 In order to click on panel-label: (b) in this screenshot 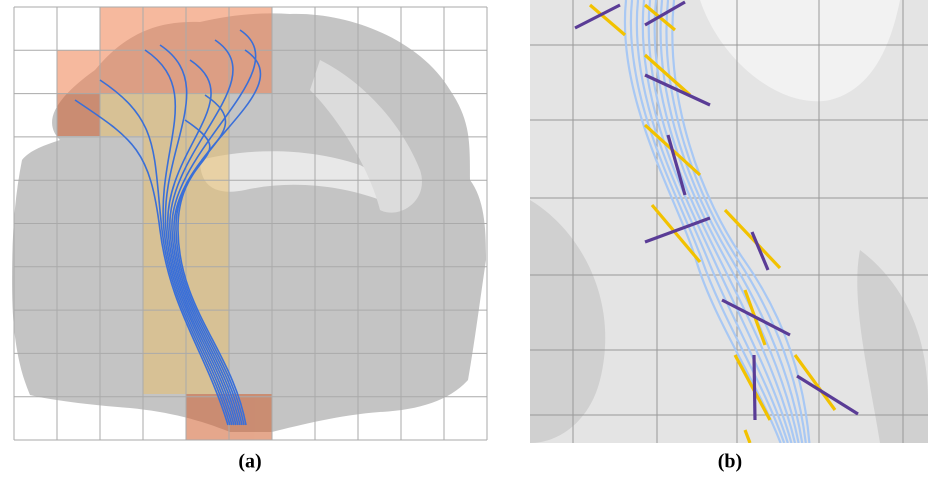, I will do `click(730, 462)`.